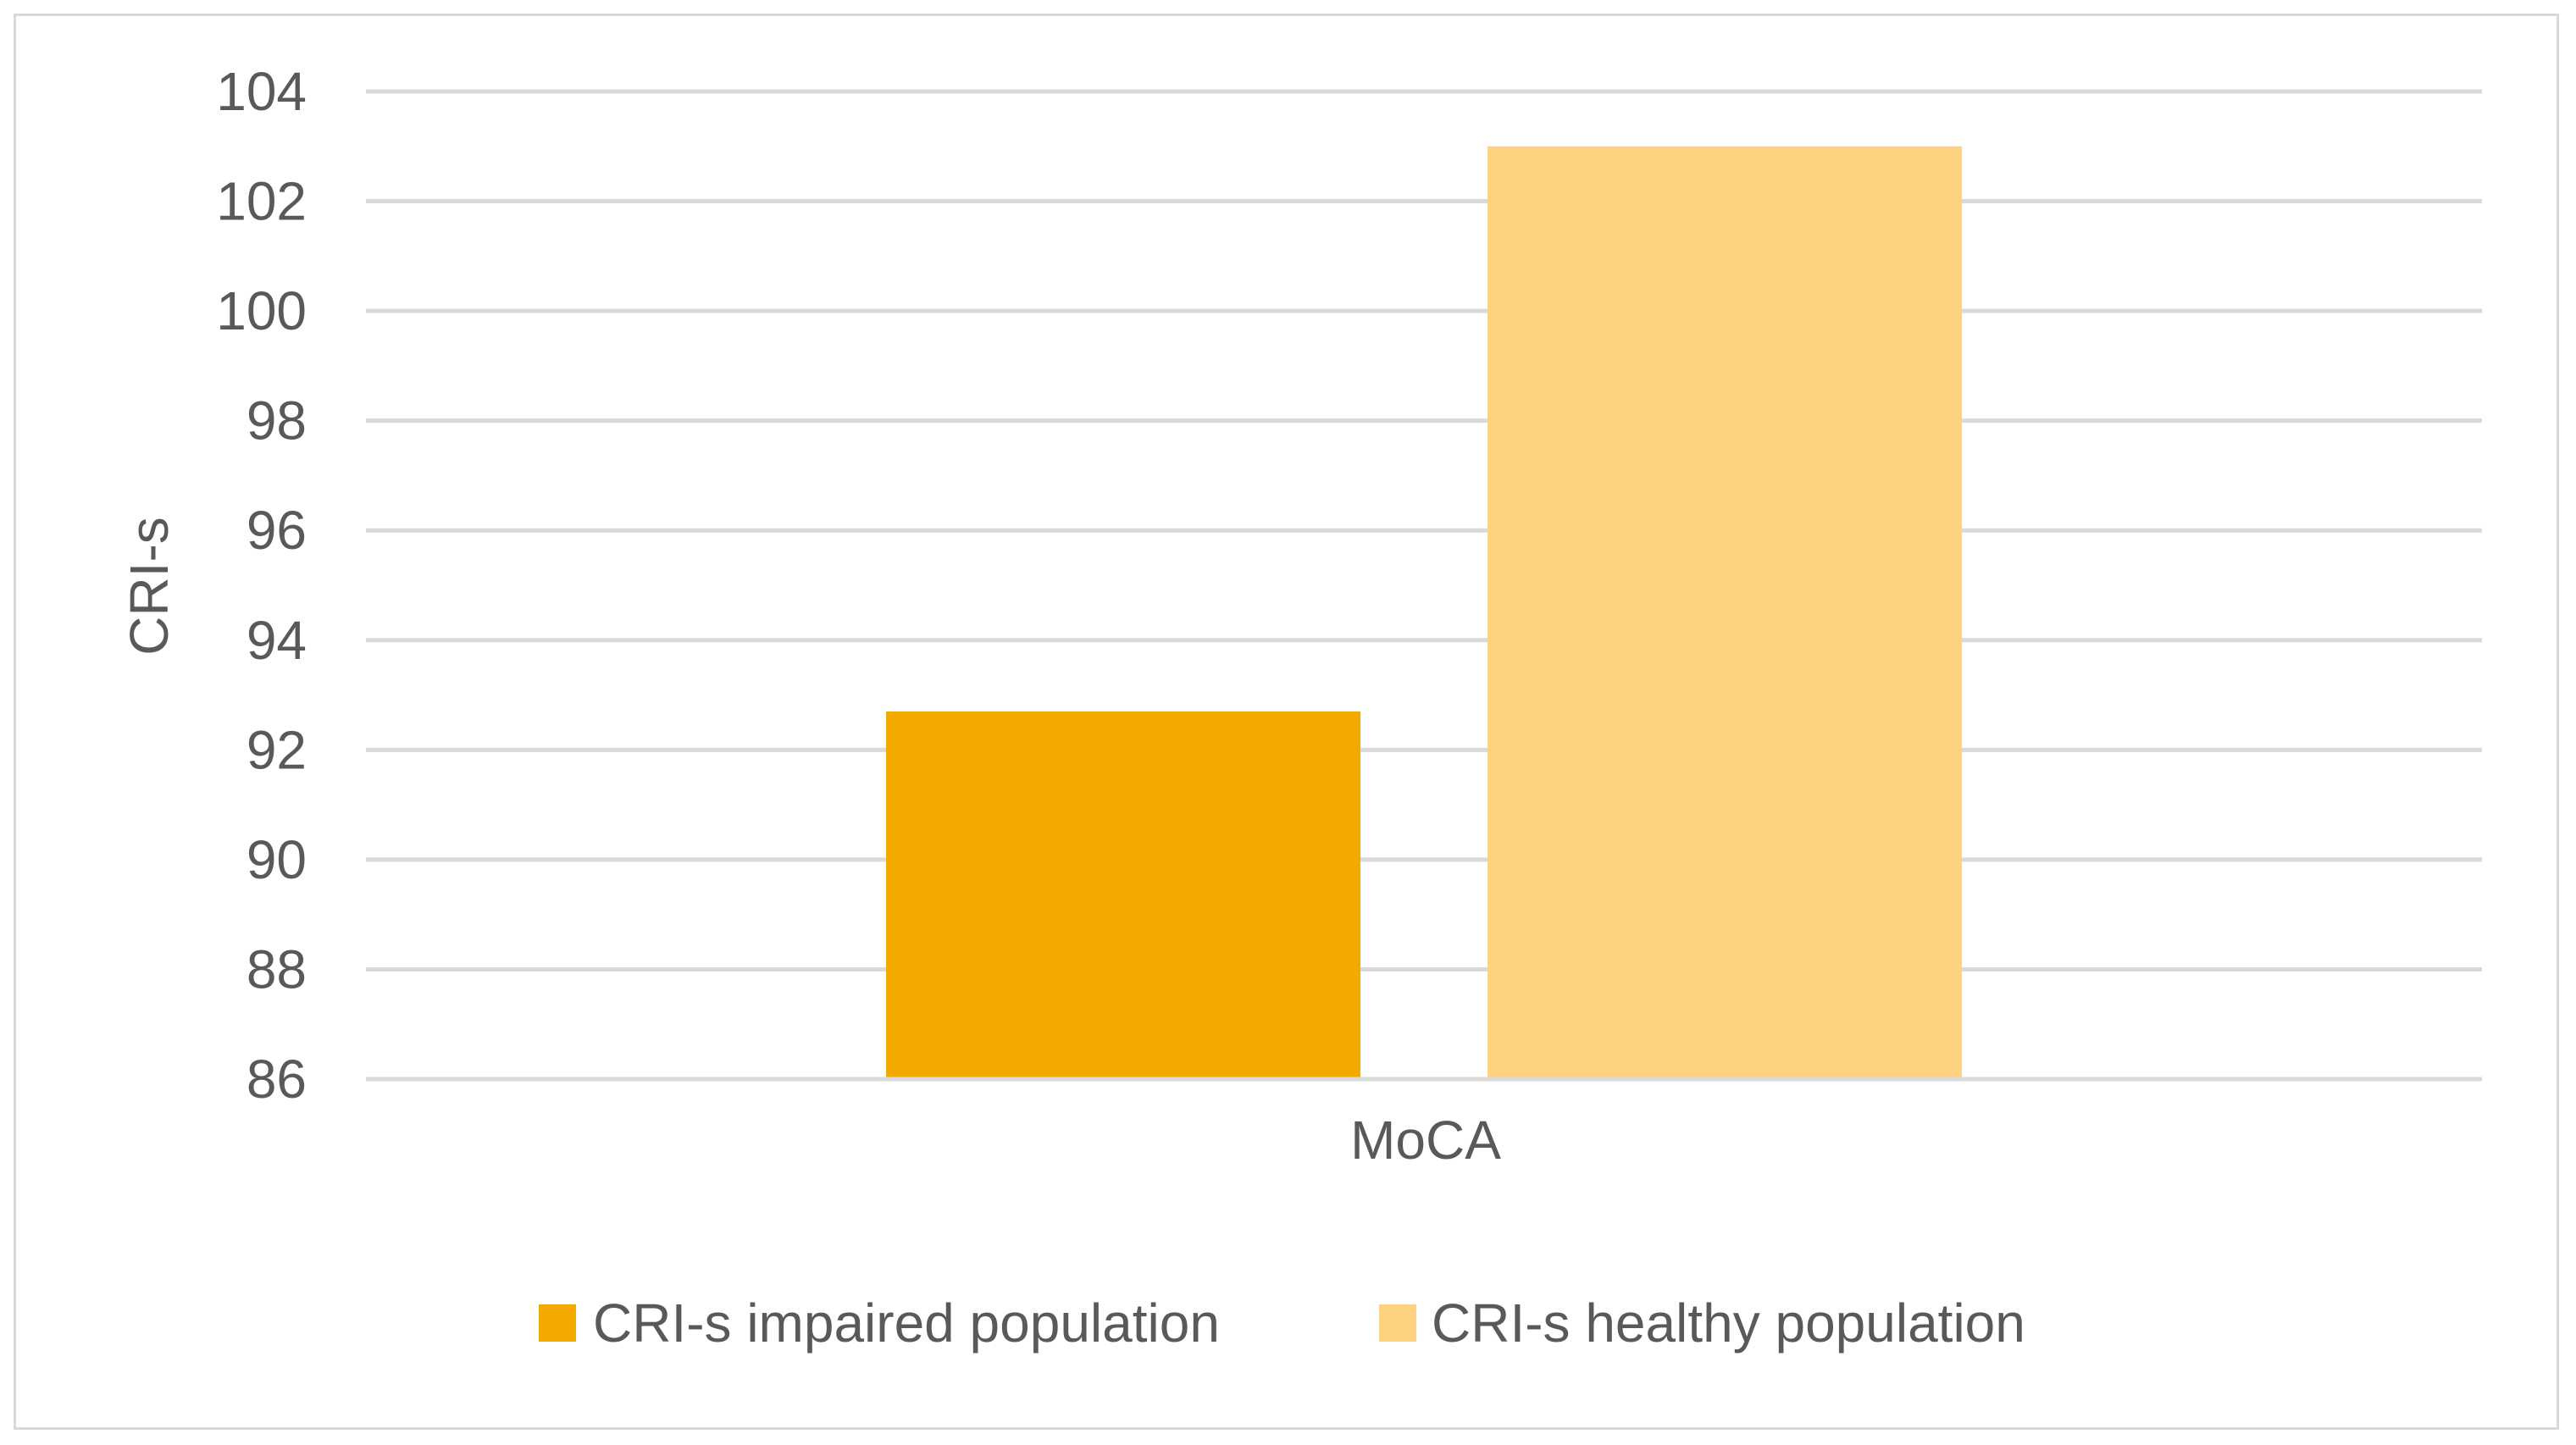  Describe the element at coordinates (261, 92) in the screenshot. I see `y-tick-label: 104` at that location.